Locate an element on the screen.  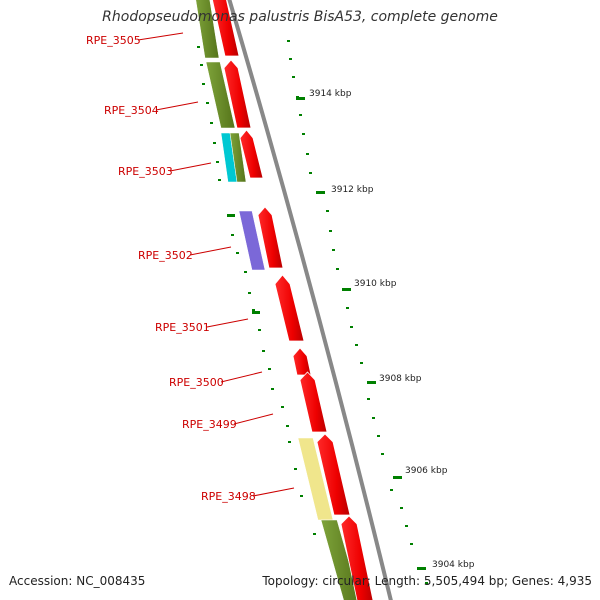
gene-label-rpe-3498: RPE_3498 is located at coordinates (228, 496).